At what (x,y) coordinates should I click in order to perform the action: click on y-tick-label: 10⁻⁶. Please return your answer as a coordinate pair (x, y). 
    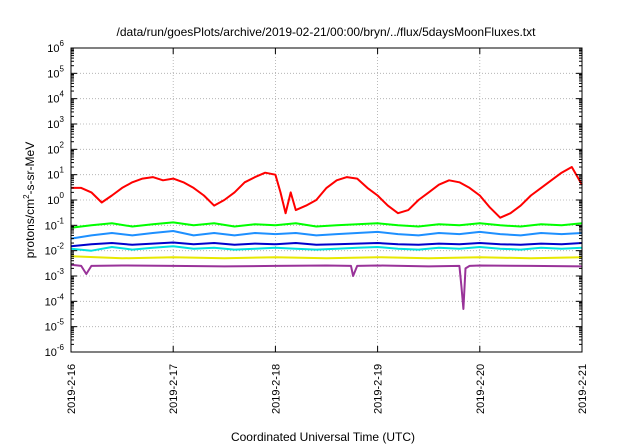
    Looking at the image, I should click on (55, 351).